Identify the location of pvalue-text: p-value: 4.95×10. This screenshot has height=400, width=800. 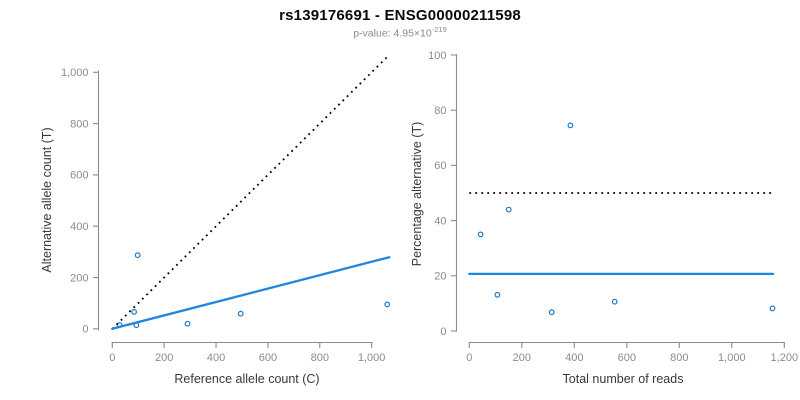
(392, 33).